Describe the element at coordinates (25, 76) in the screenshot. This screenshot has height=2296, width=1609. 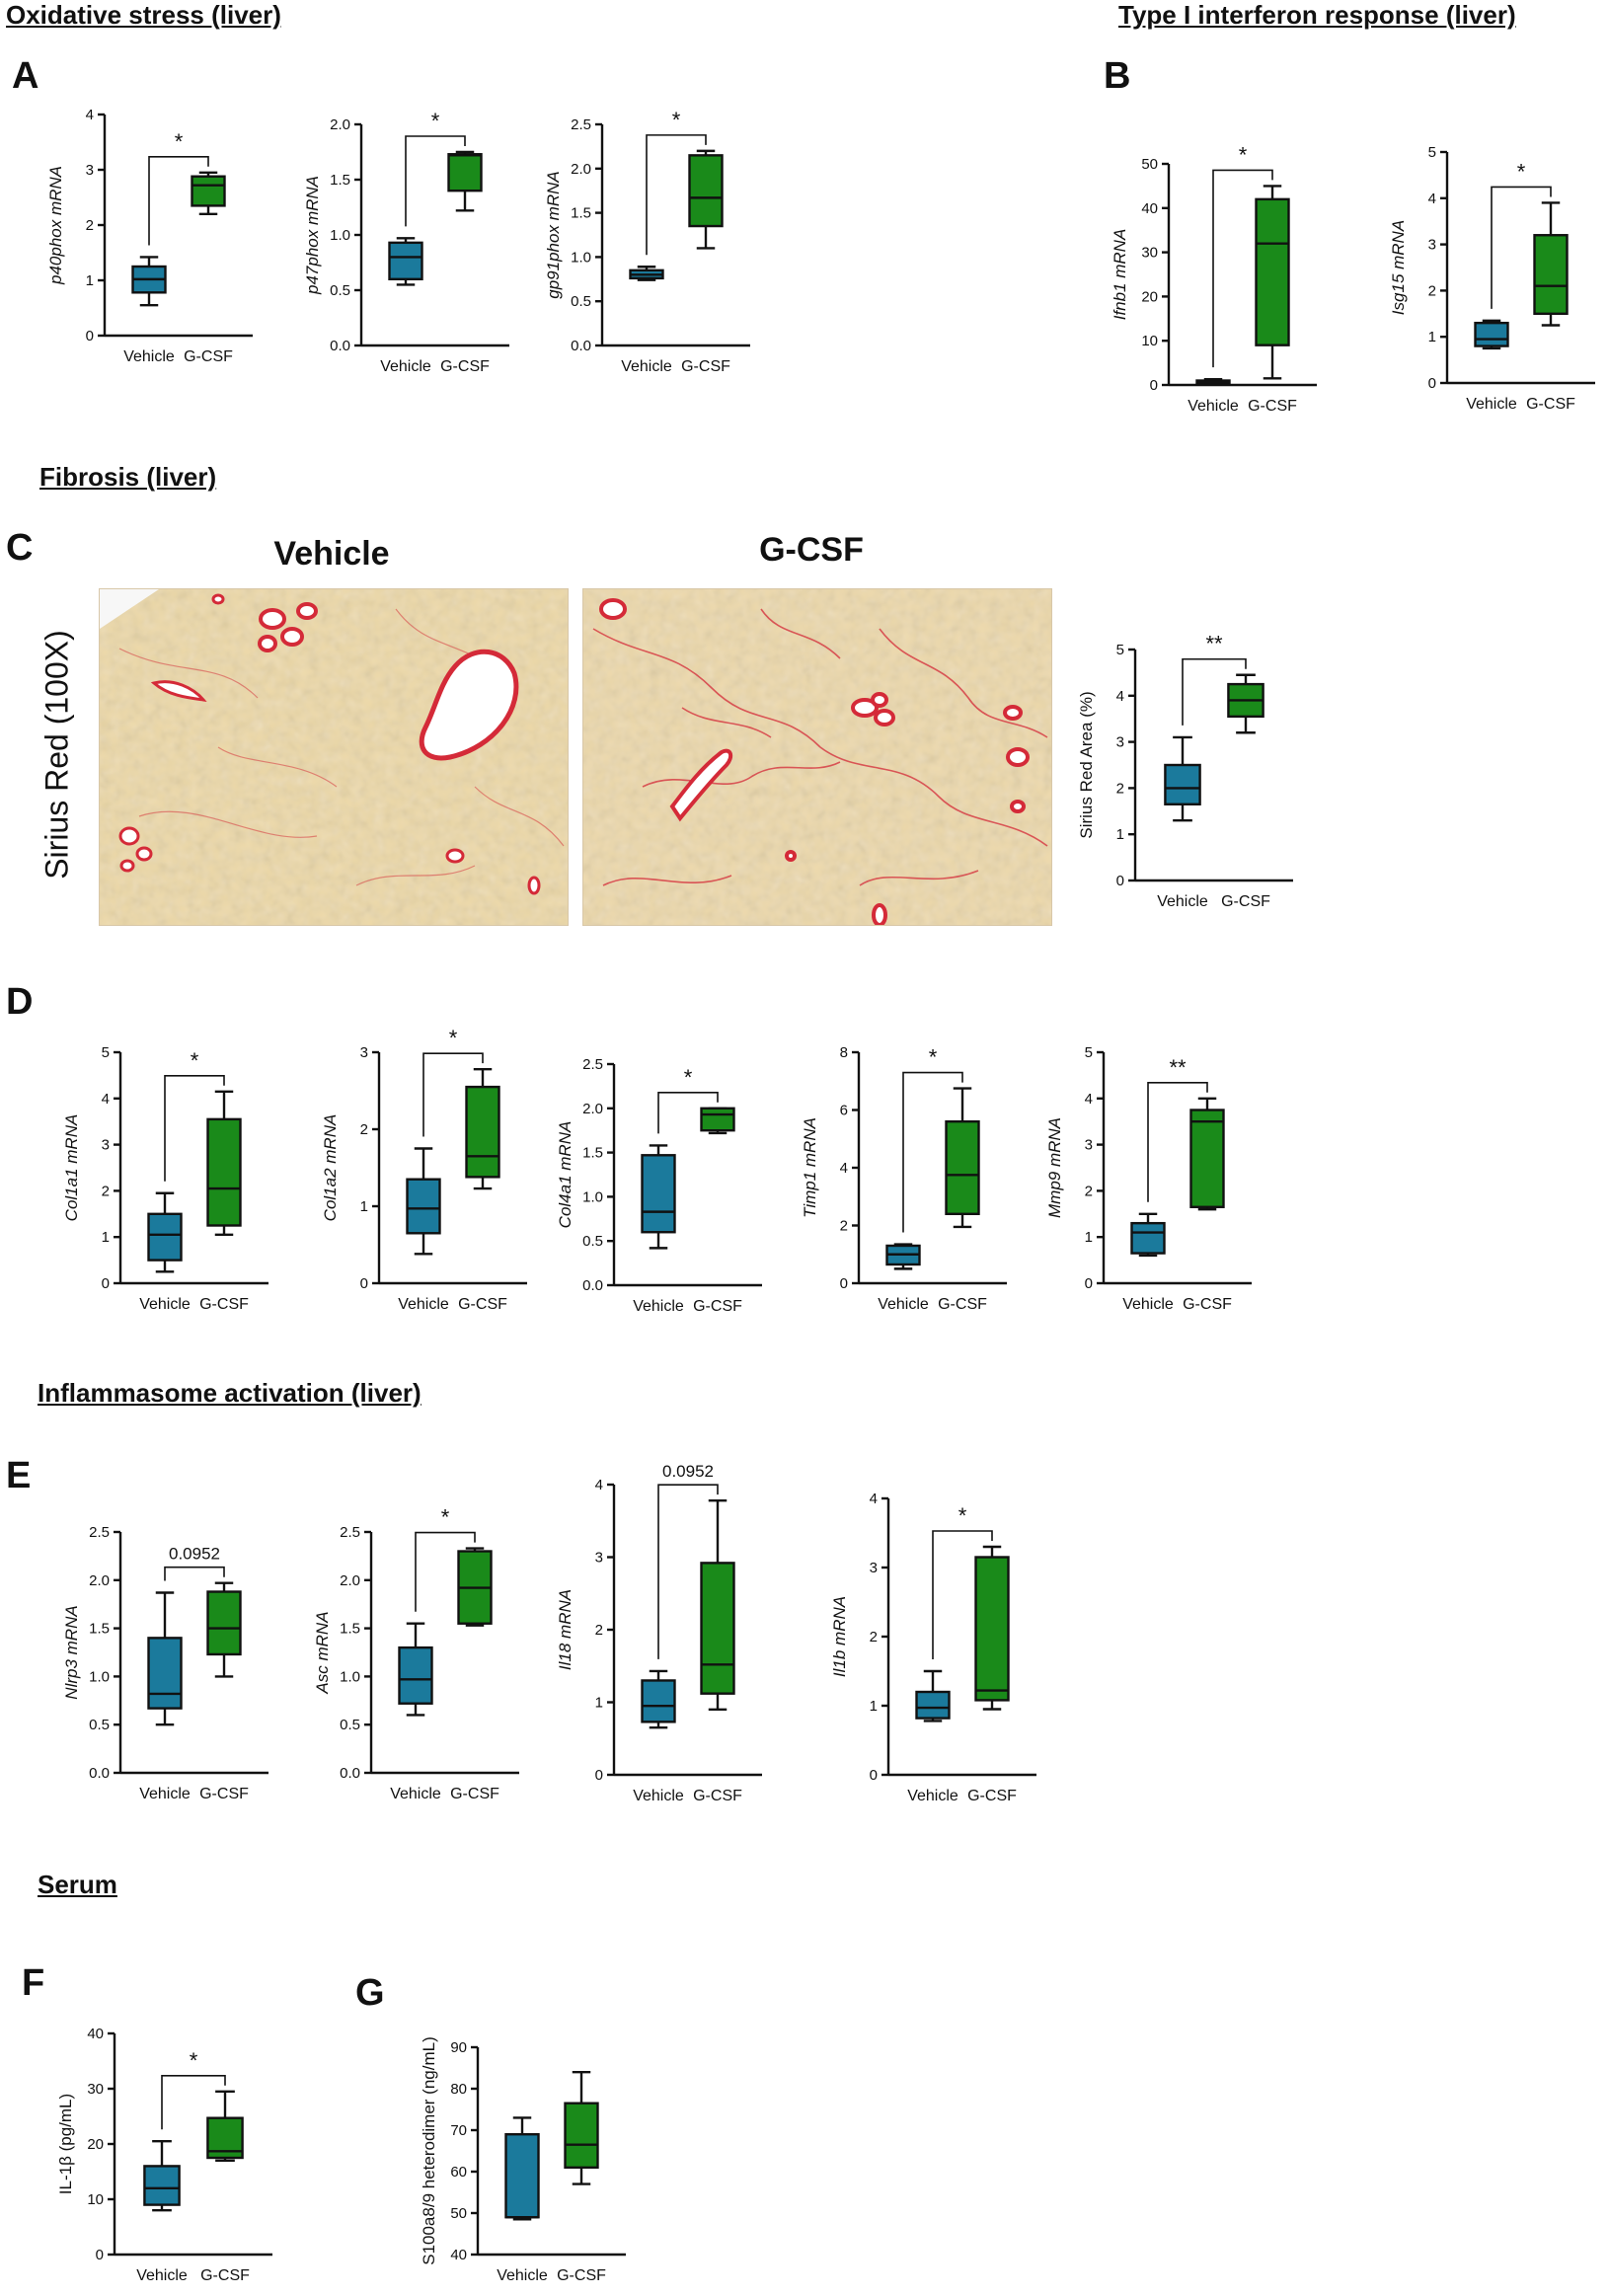
I see `panel-letter-a: A` at that location.